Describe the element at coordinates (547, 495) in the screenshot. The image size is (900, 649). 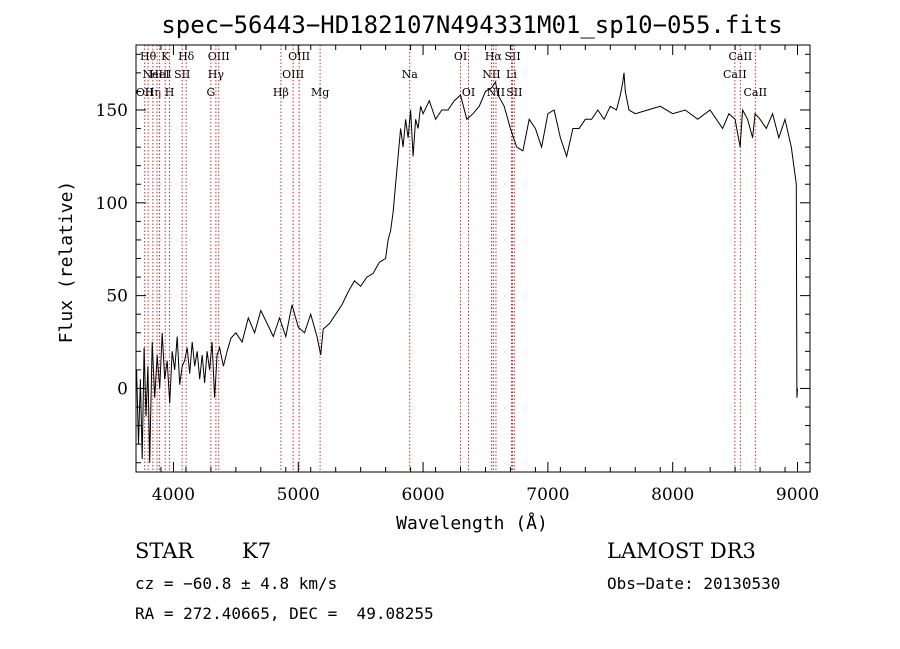
I see `x-tick-label: 7000` at that location.